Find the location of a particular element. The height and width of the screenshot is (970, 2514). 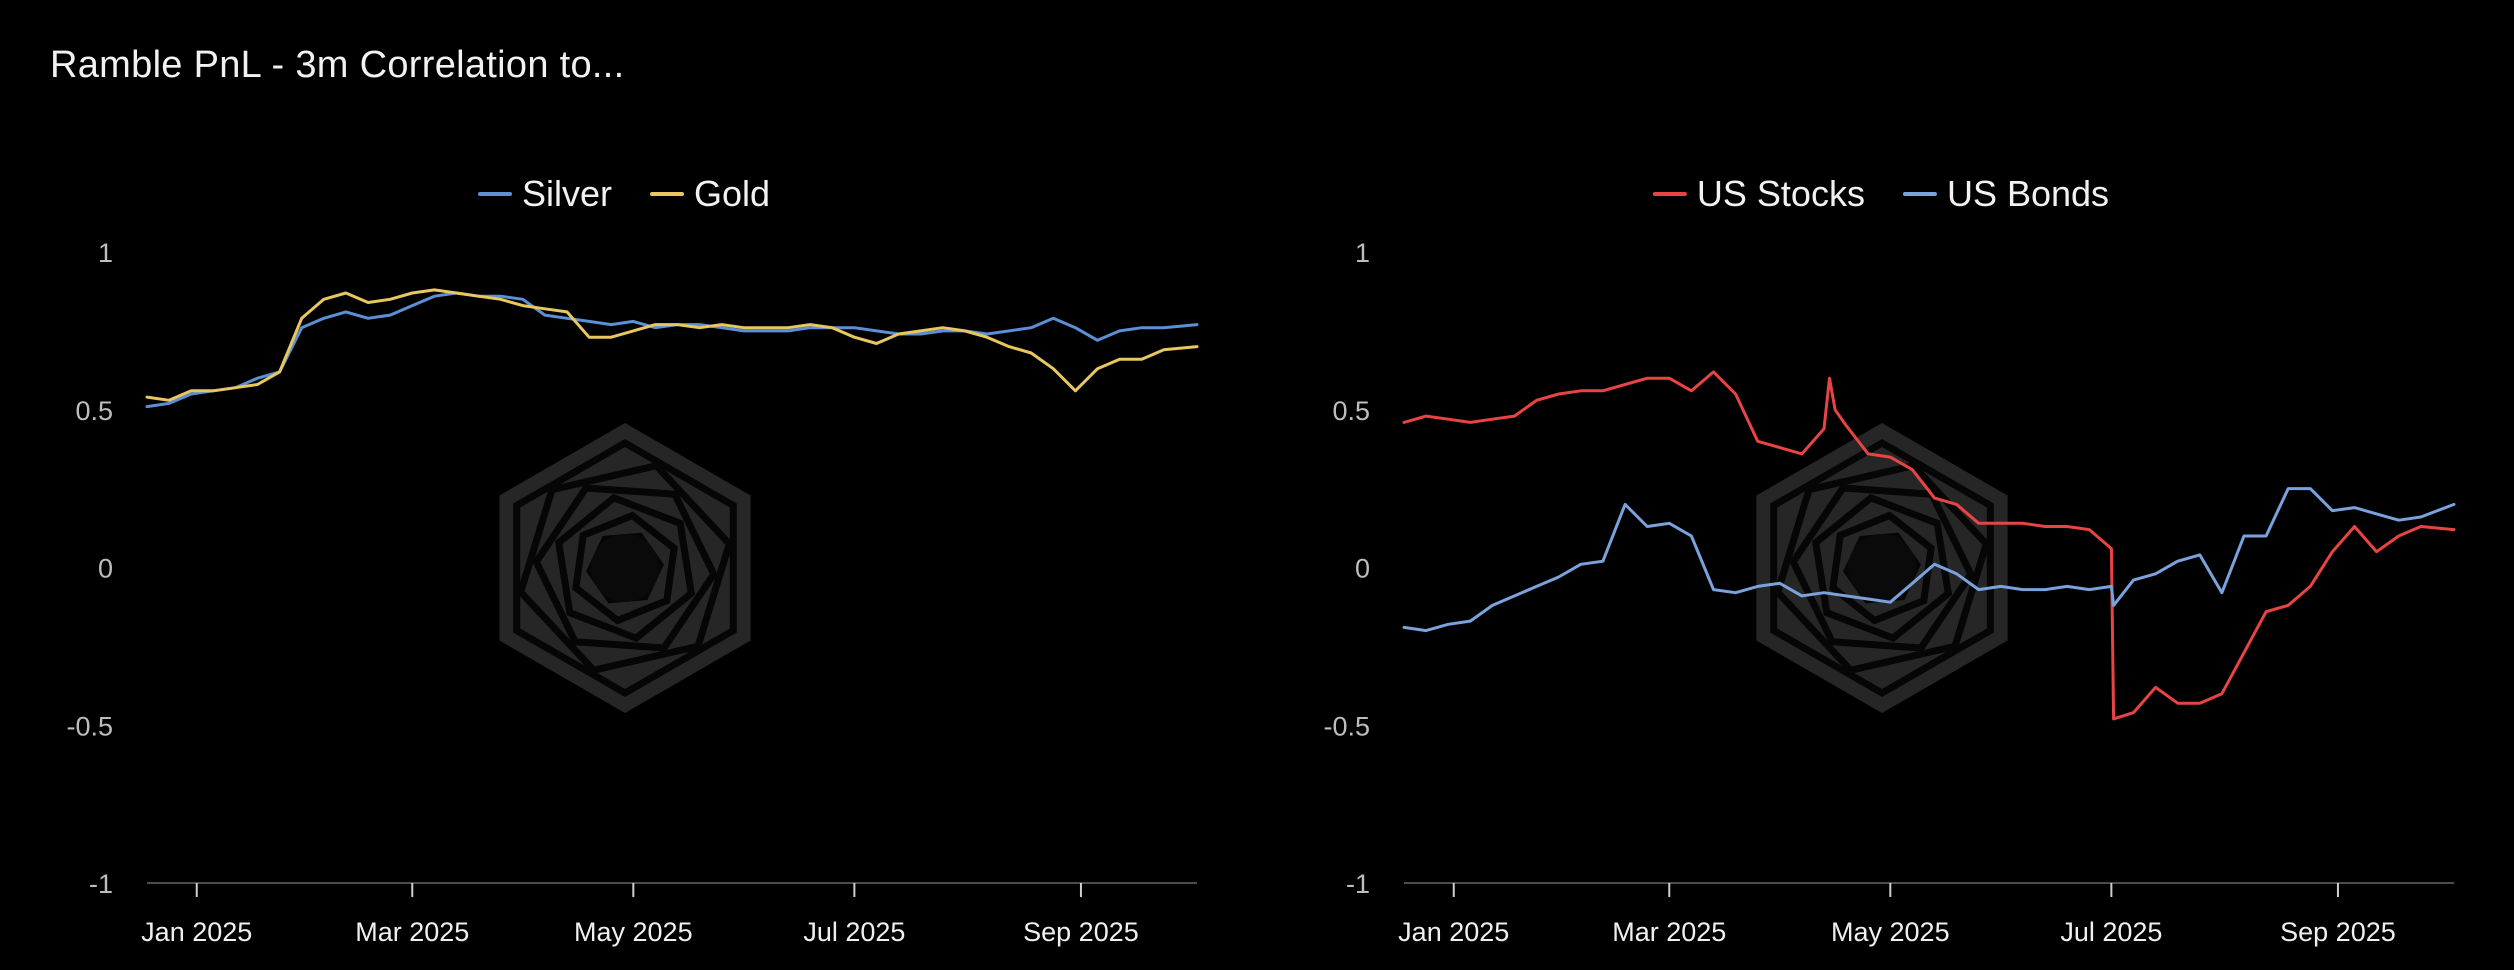

legend-label-gold: Gold is located at coordinates (732, 193).